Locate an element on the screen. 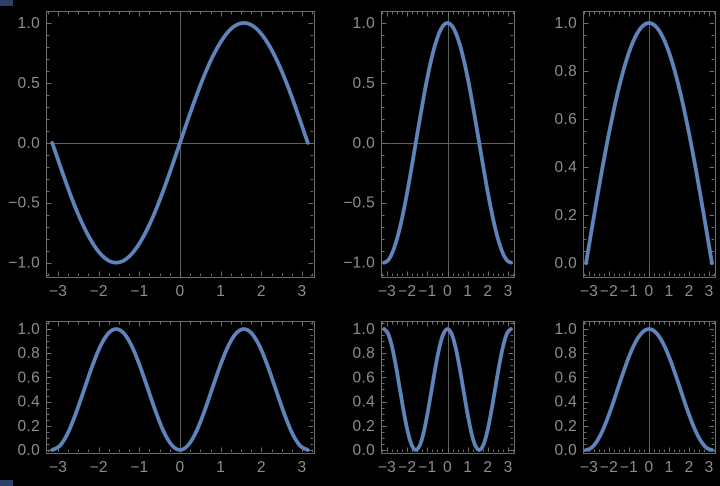 Image resolution: width=720 pixels, height=486 pixels. window-corner-artifact-top-left is located at coordinates (6, 3).